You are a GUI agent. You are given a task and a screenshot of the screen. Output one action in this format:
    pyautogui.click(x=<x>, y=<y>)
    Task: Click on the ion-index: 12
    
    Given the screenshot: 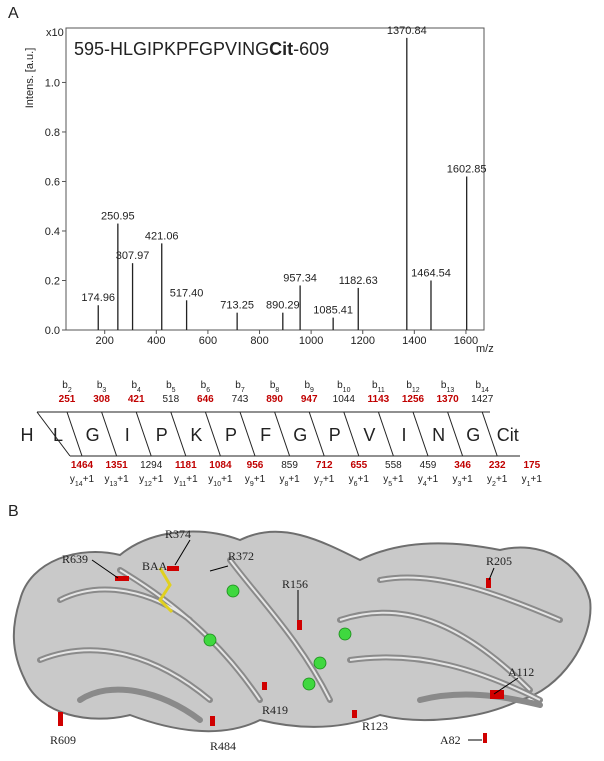 What is the action you would take?
    pyautogui.click(x=148, y=484)
    